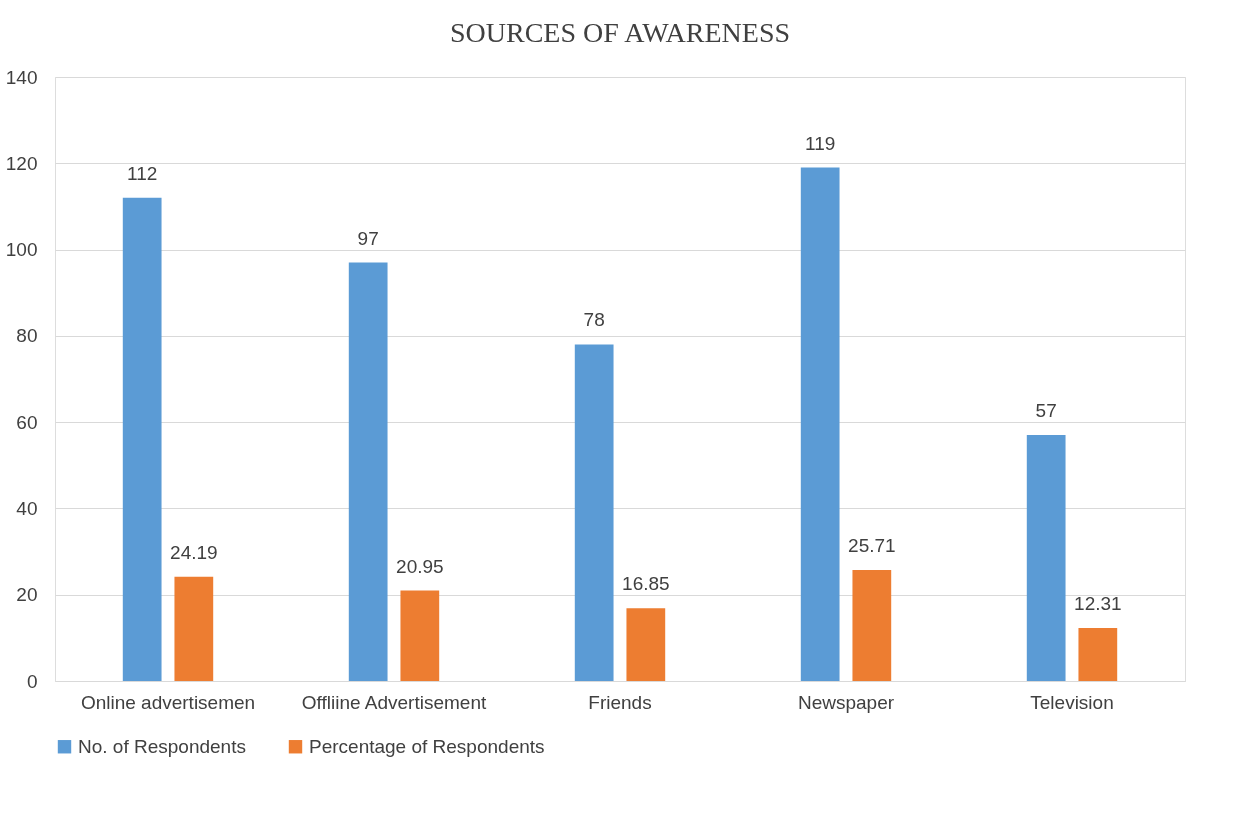 This screenshot has height=820, width=1238. What do you see at coordinates (620, 702) in the screenshot?
I see `x-tick-label: Friends` at bounding box center [620, 702].